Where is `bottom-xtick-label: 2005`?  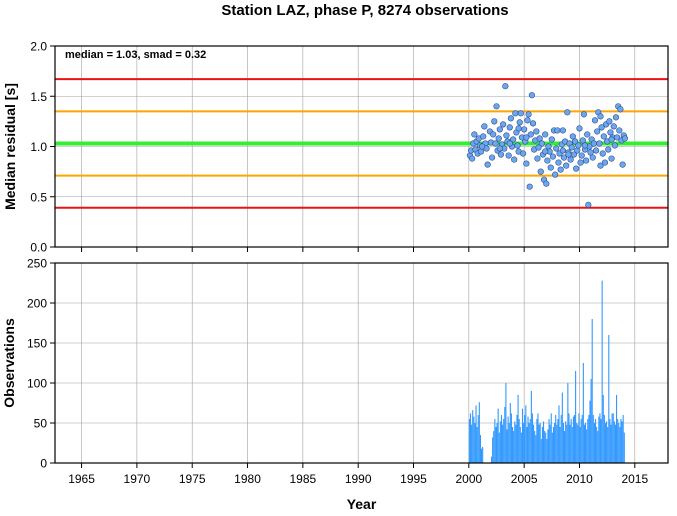 bottom-xtick-label: 2005 is located at coordinates (524, 479).